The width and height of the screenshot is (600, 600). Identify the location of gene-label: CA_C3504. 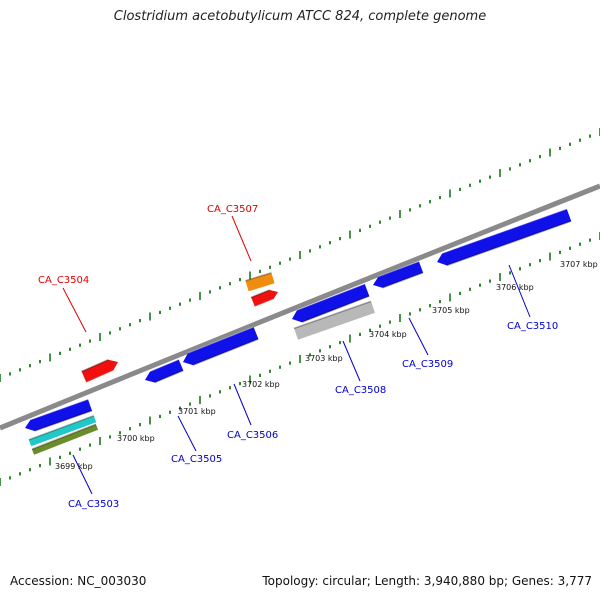
(63, 280).